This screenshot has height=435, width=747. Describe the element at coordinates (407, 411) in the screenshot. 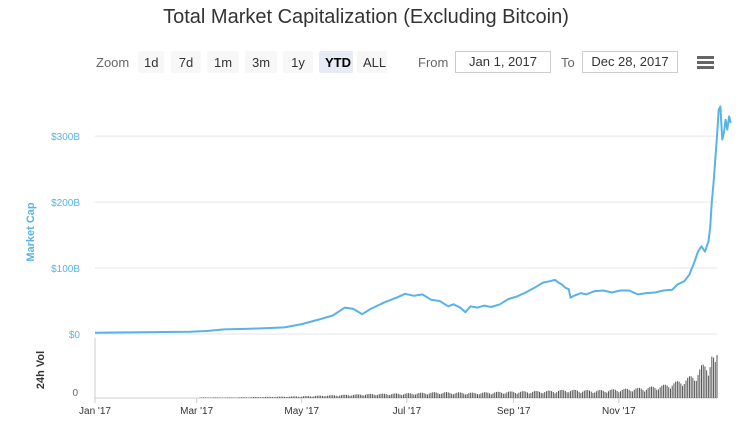

I see `x-tick-label: Jul '17` at that location.